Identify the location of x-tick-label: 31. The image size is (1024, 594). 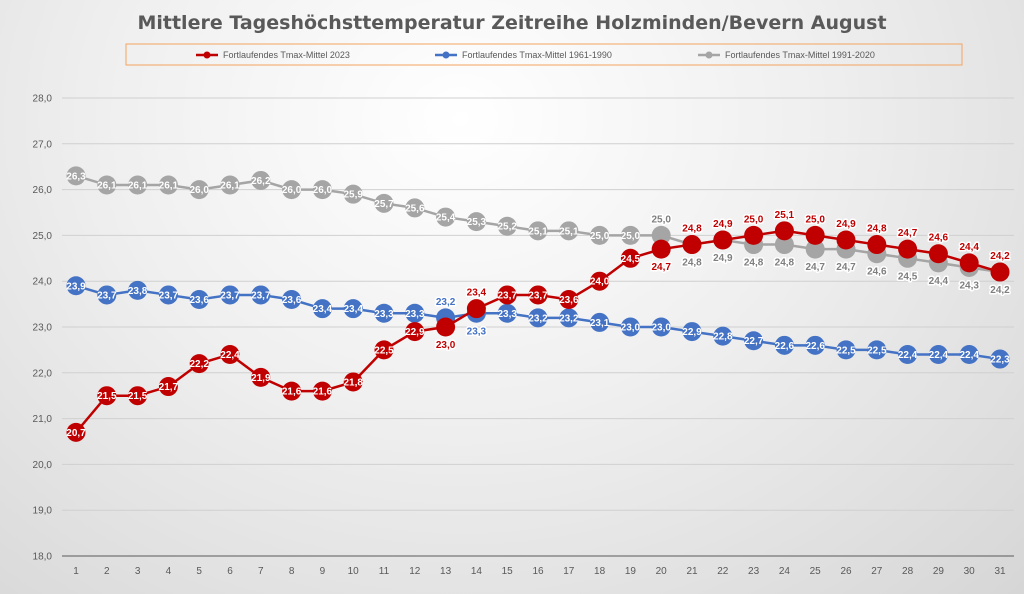
(1000, 571).